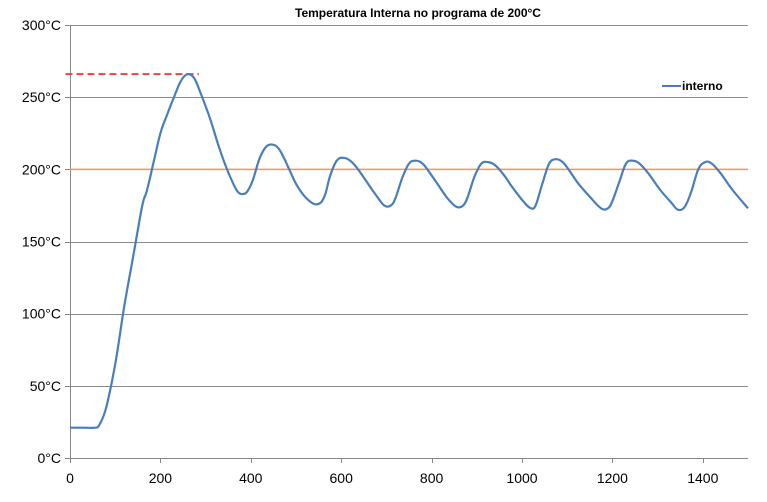 The width and height of the screenshot is (767, 502). I want to click on x-tick-label: 1000, so click(521, 478).